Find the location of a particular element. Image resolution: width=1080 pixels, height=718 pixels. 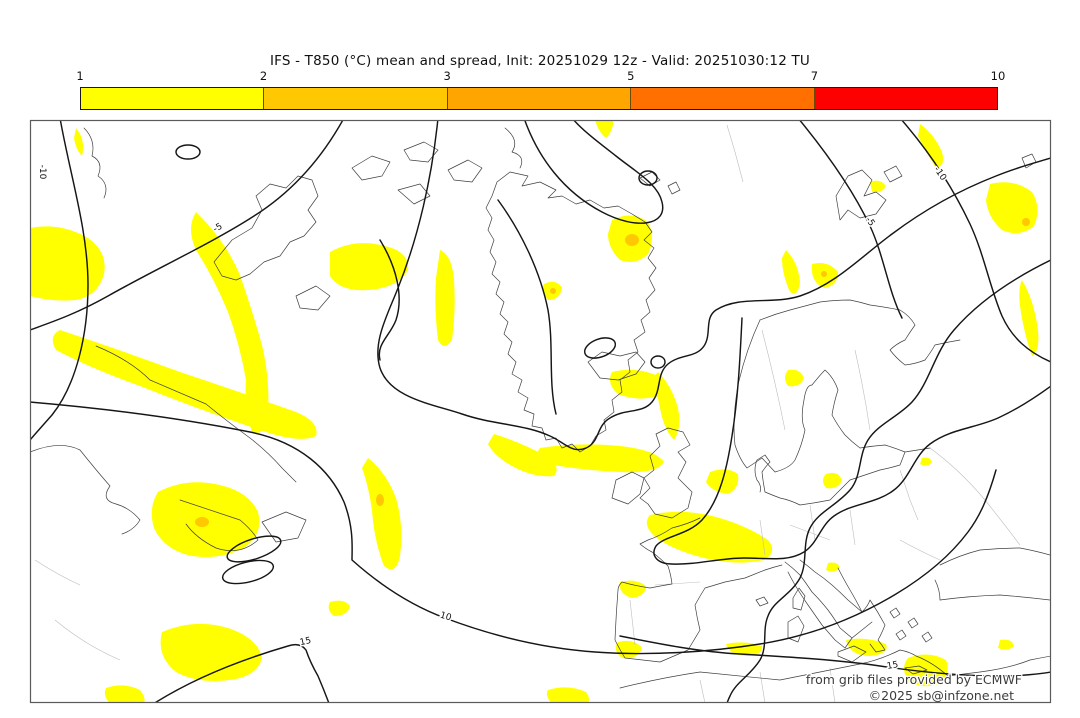

colorbar-ticks: 1 2 3 5 7 10 is located at coordinates (540, 76).